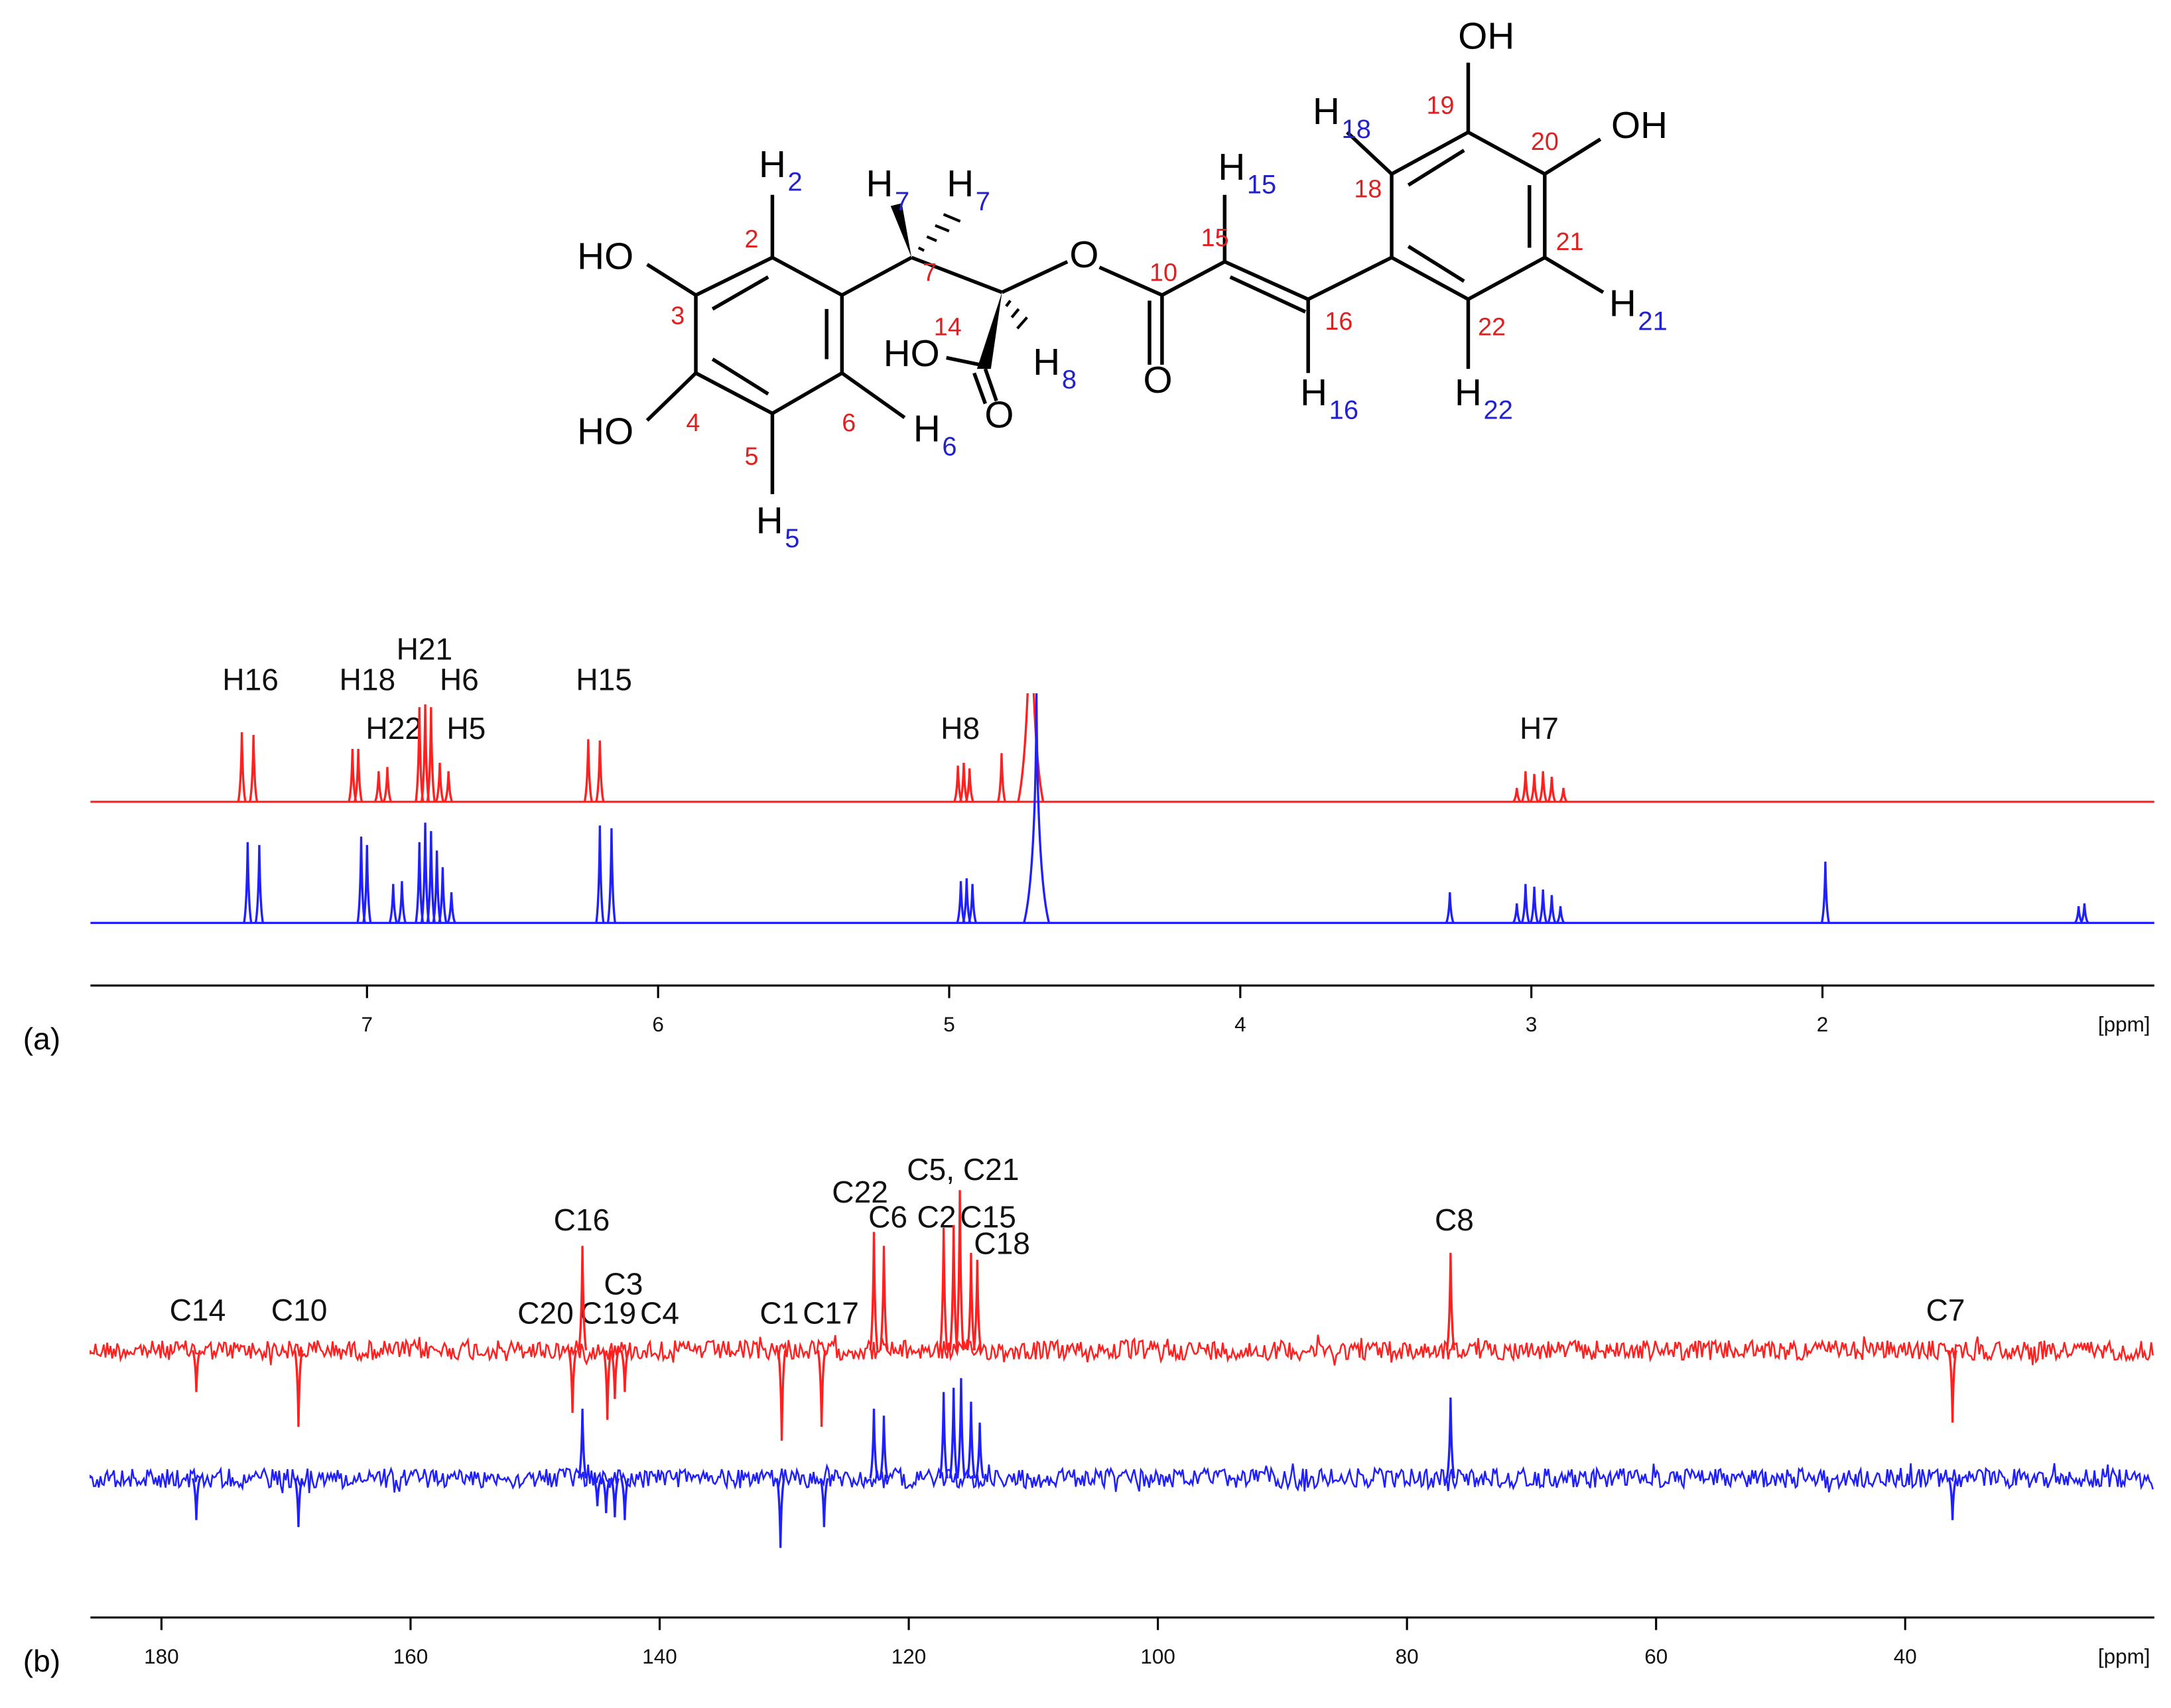  I want to click on x-tick-label: 80, so click(1408, 1656).